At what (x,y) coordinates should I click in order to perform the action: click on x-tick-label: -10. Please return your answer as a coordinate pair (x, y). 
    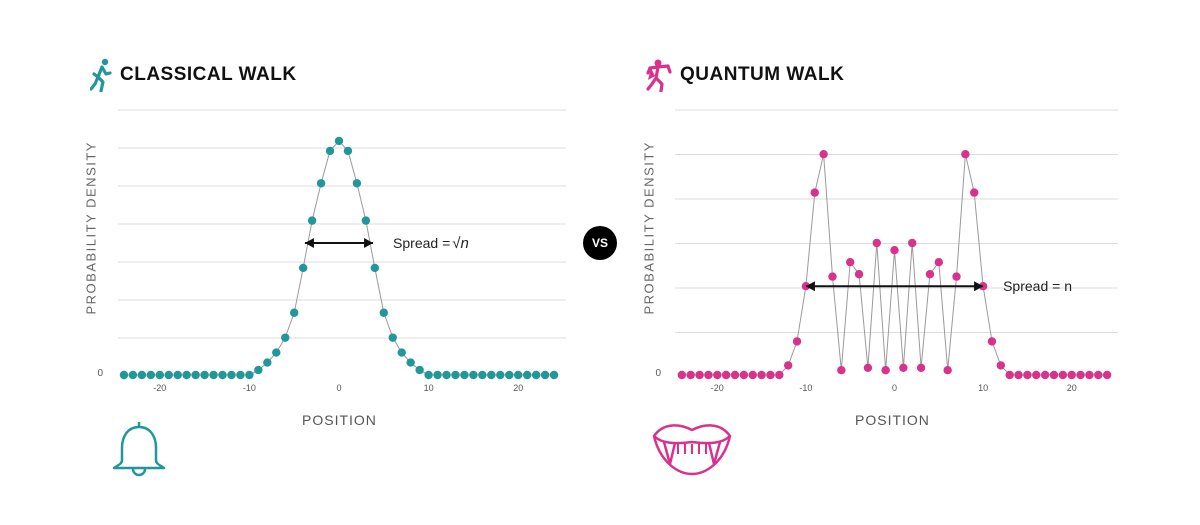
    Looking at the image, I should click on (249, 388).